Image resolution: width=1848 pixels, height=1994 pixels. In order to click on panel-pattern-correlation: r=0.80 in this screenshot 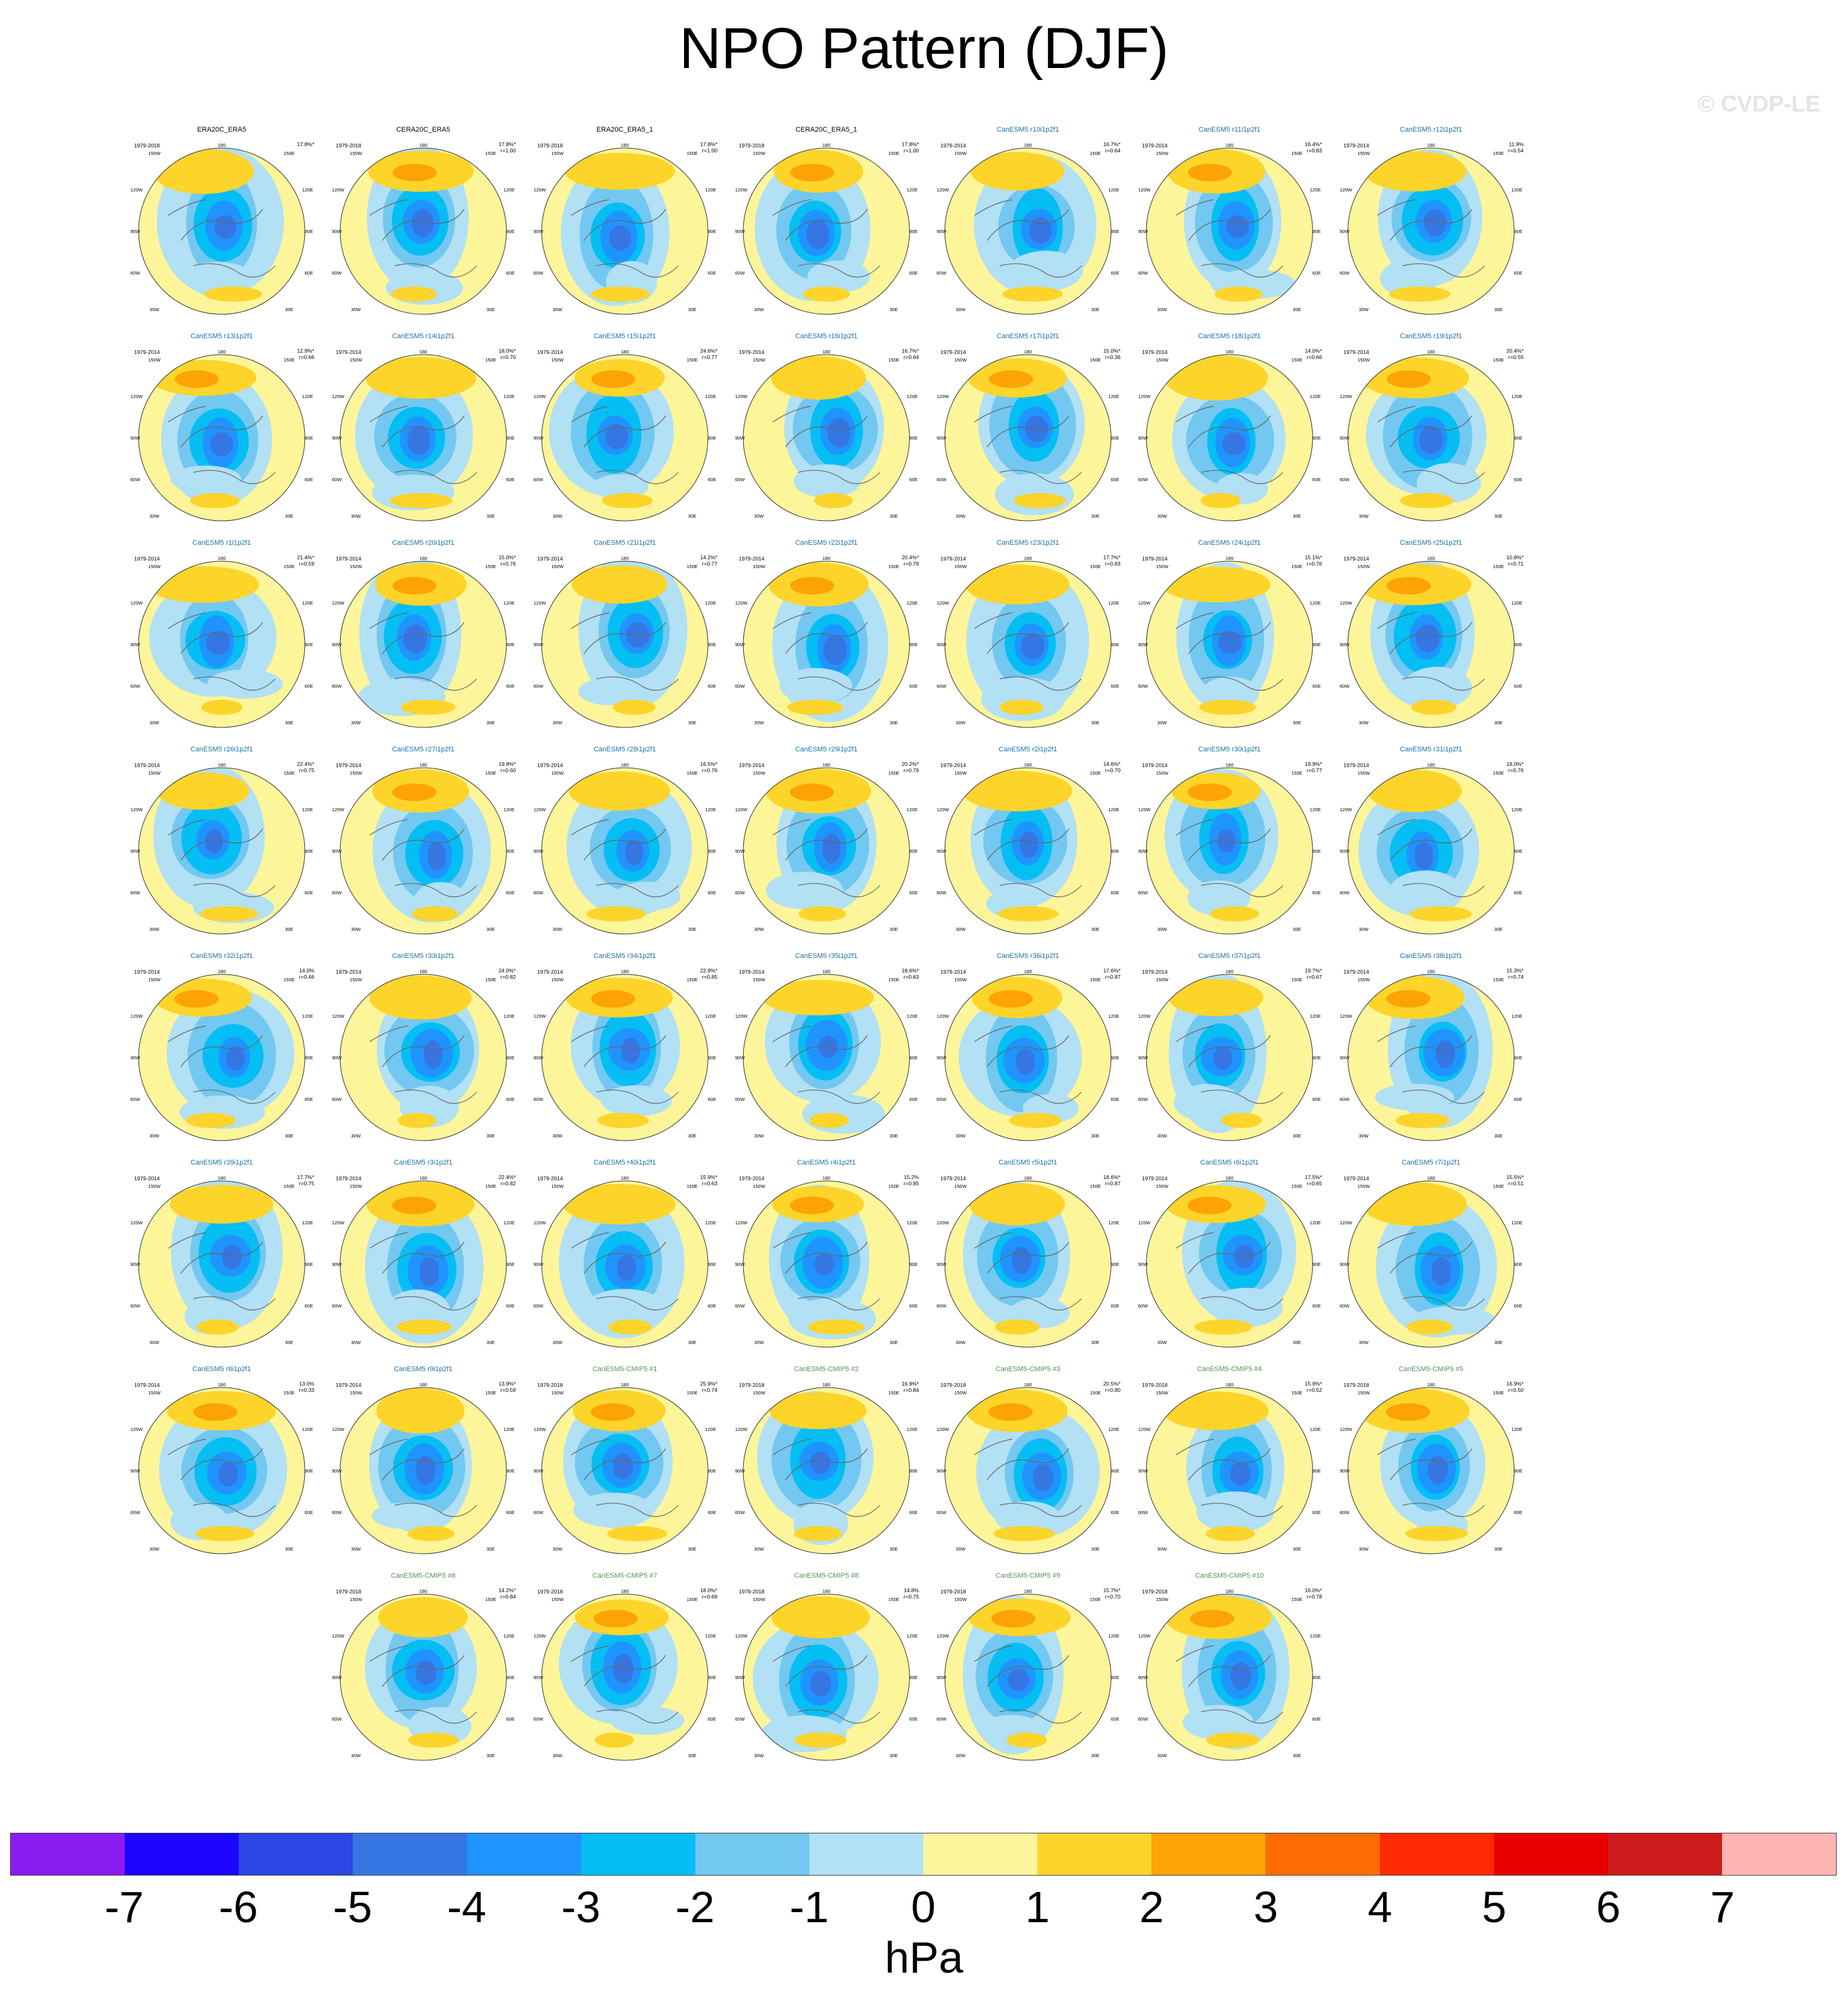, I will do `click(1113, 1390)`.